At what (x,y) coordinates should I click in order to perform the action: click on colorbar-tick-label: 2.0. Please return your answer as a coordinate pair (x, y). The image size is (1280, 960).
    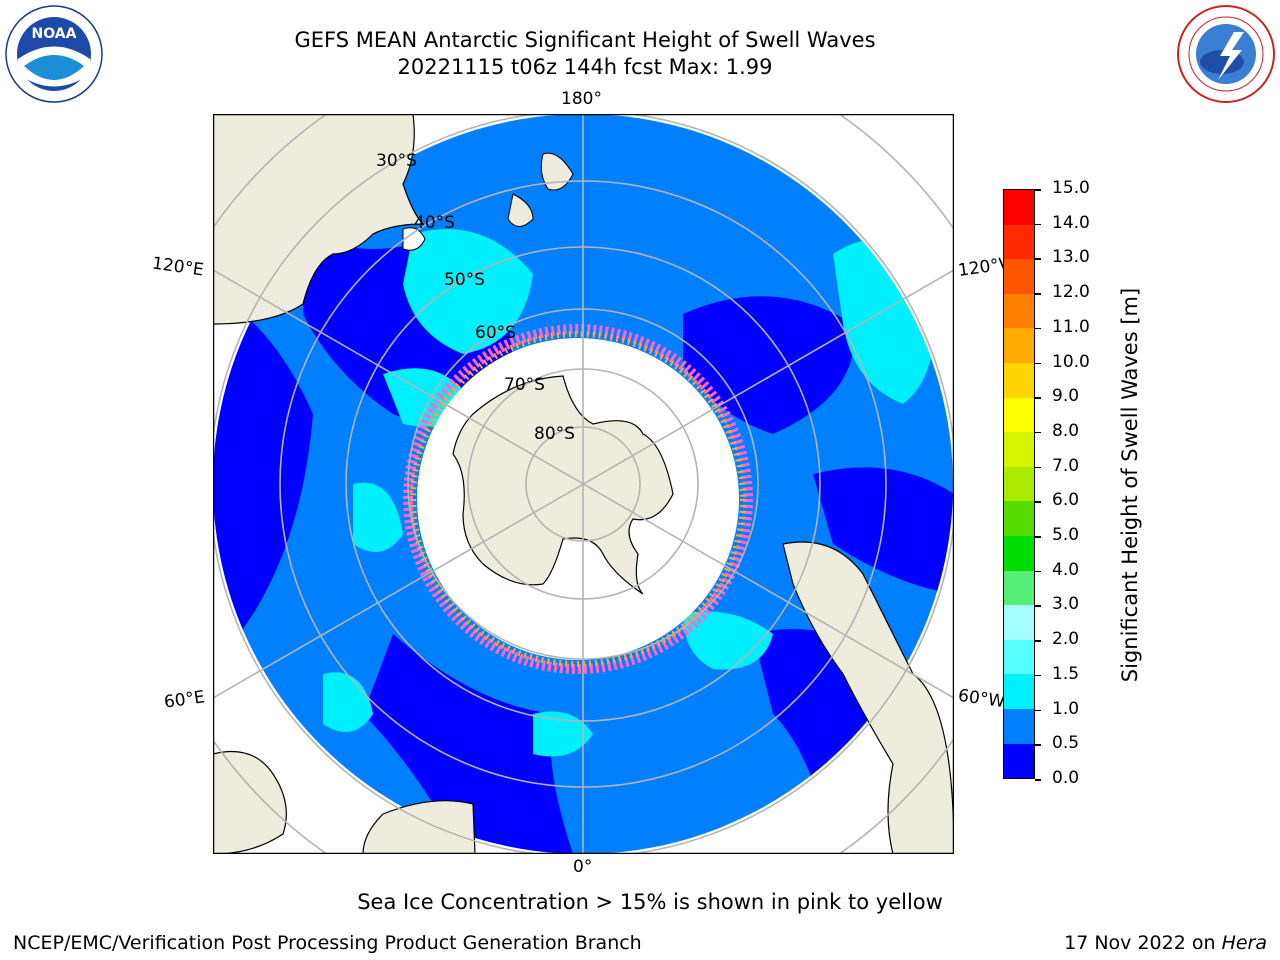
    Looking at the image, I should click on (1066, 639).